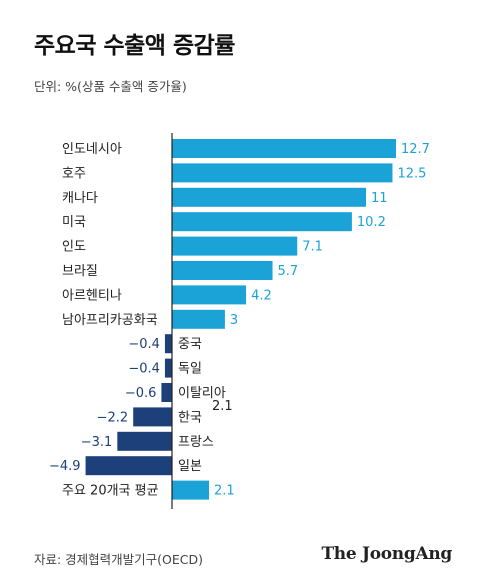 This screenshot has height=588, width=480. What do you see at coordinates (190, 466) in the screenshot?
I see `category-label: 일본` at bounding box center [190, 466].